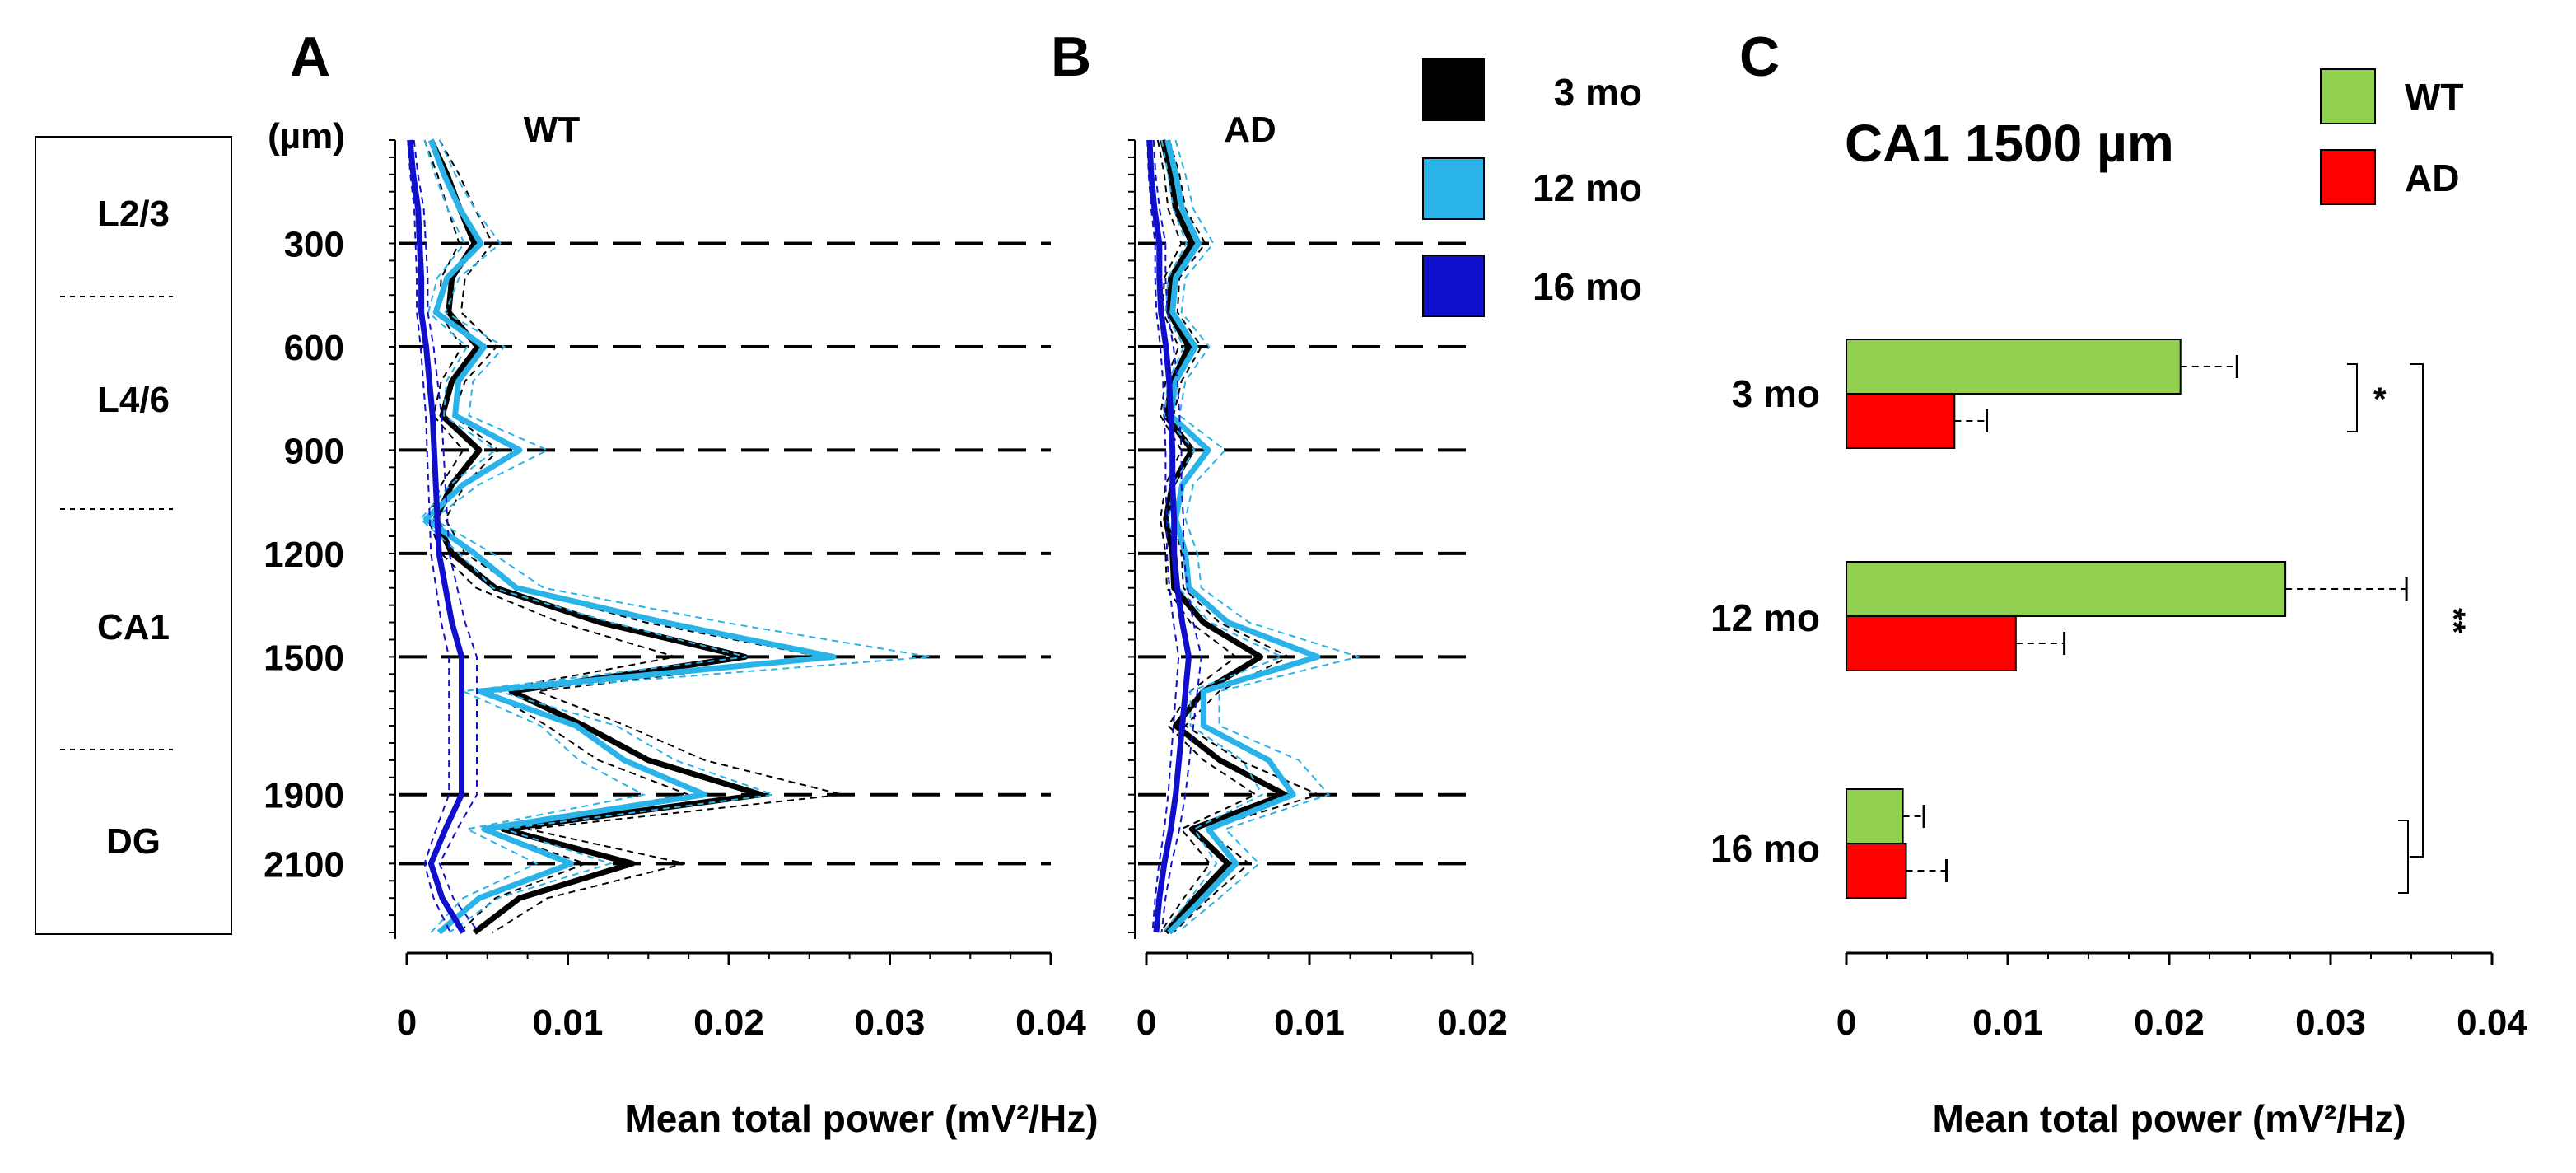 The width and height of the screenshot is (2576, 1173). I want to click on layer-label-l46: L4/6, so click(133, 400).